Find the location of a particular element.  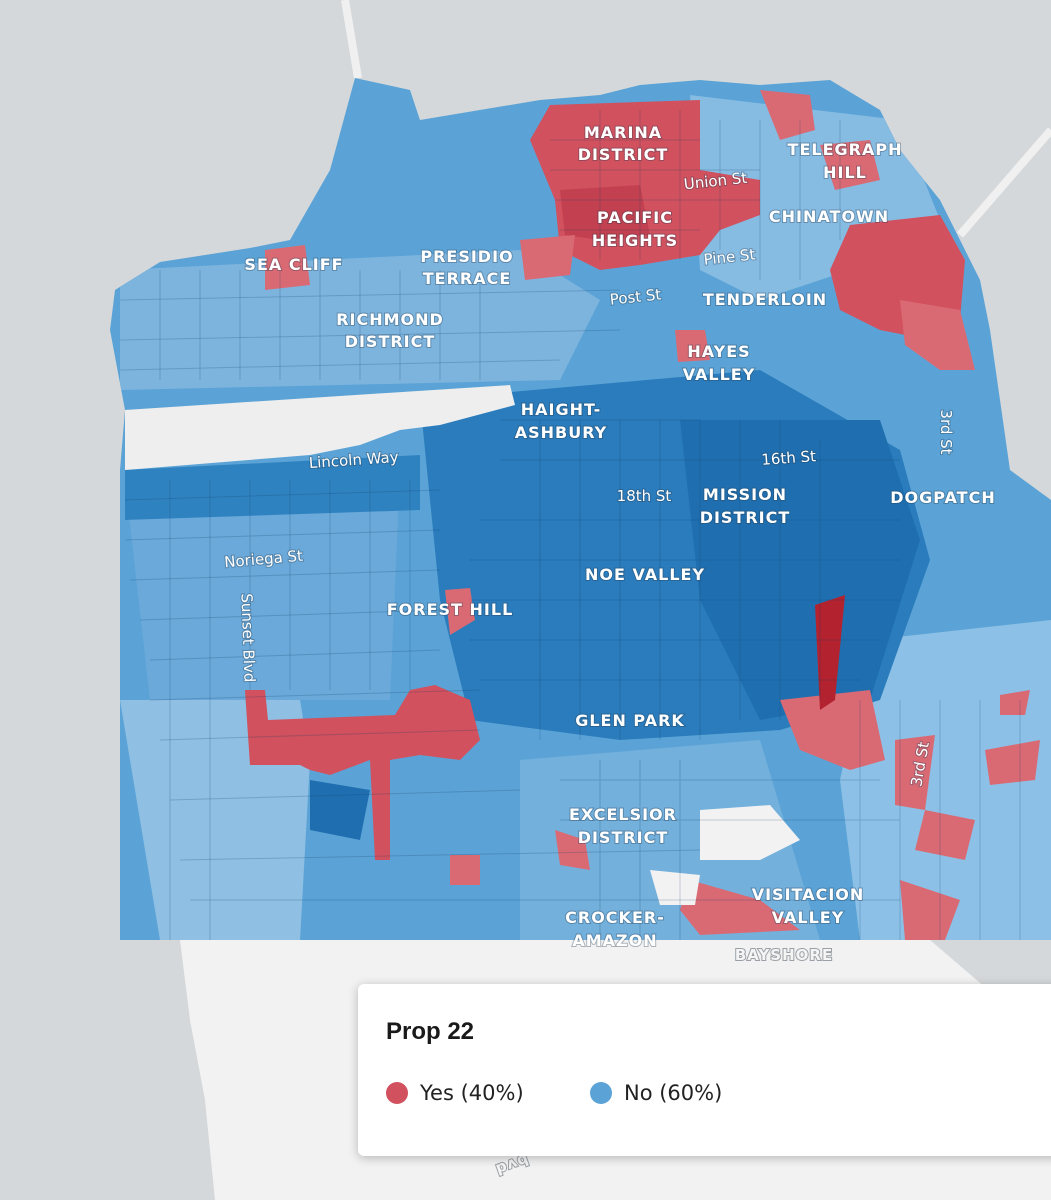

street-post: Post St is located at coordinates (635, 296).